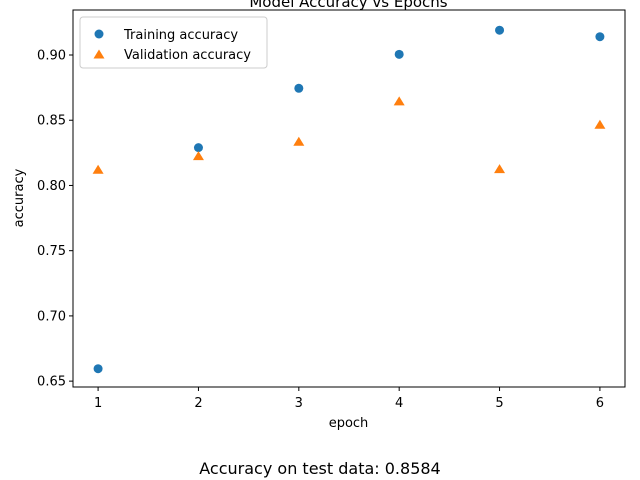 The image size is (640, 480). What do you see at coordinates (99, 34) in the screenshot?
I see `legend-marker-training` at bounding box center [99, 34].